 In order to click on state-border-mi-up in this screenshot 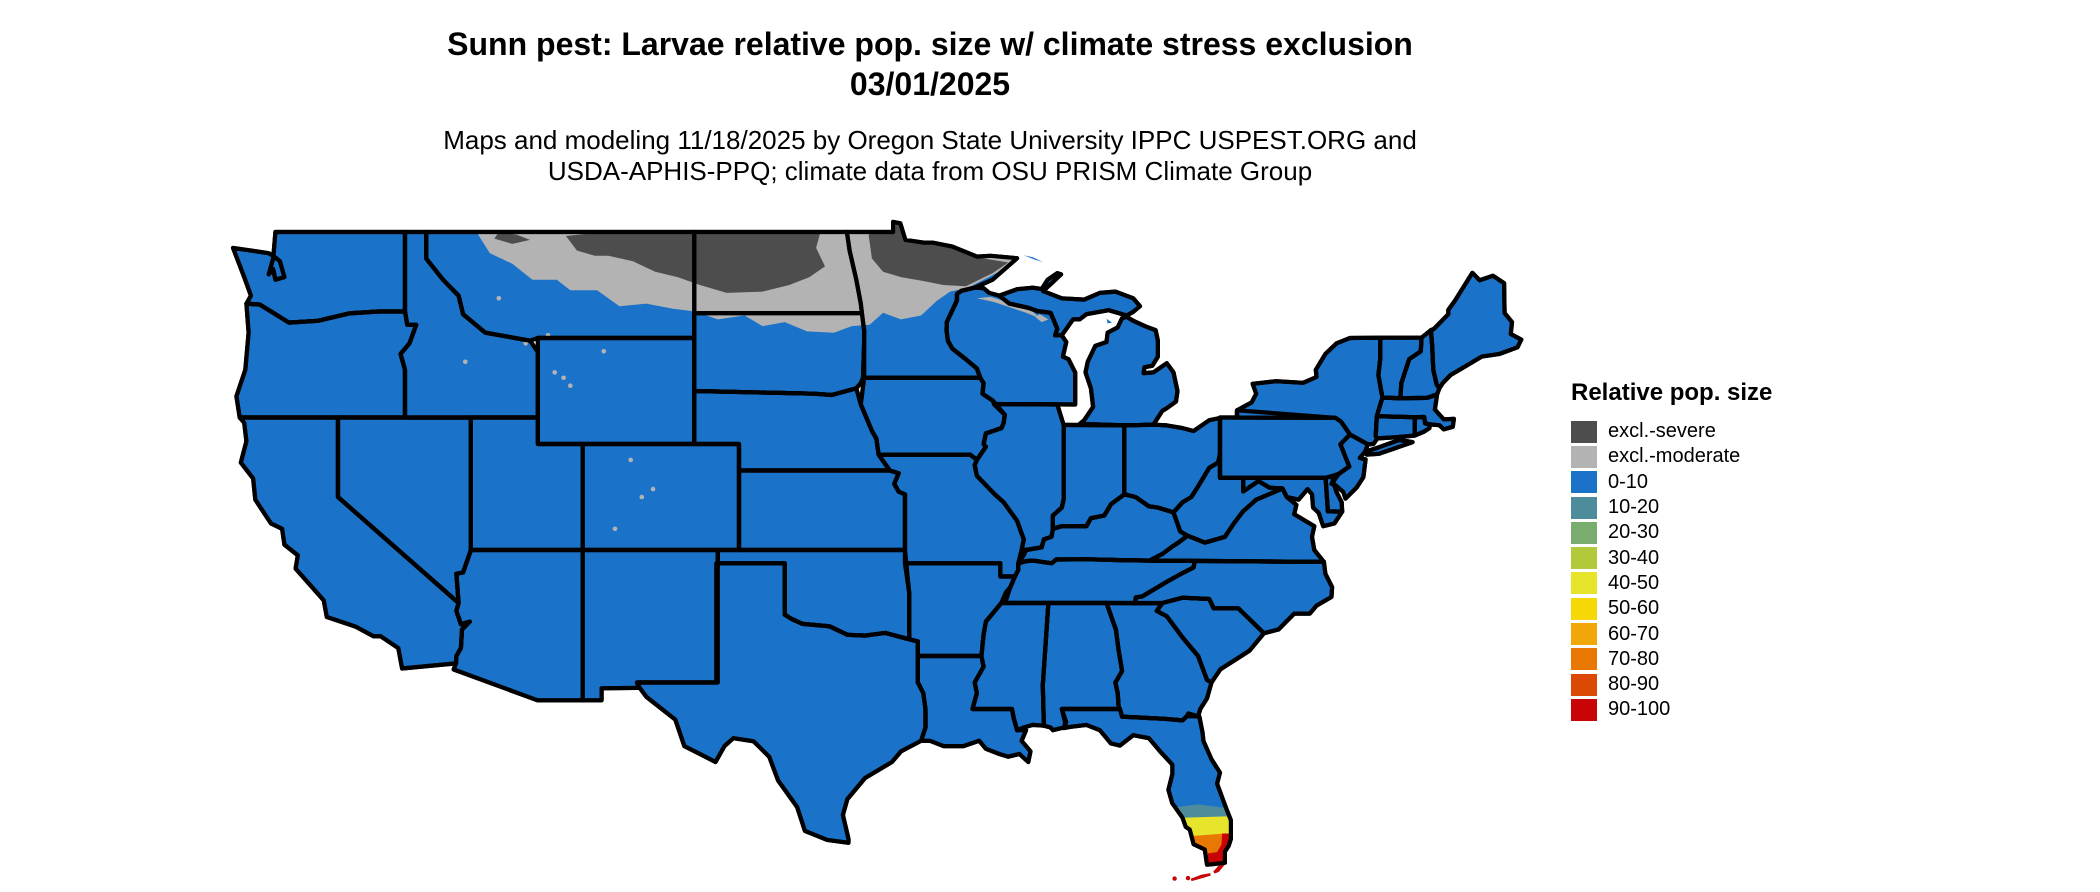, I will do `click(1070, 304)`.